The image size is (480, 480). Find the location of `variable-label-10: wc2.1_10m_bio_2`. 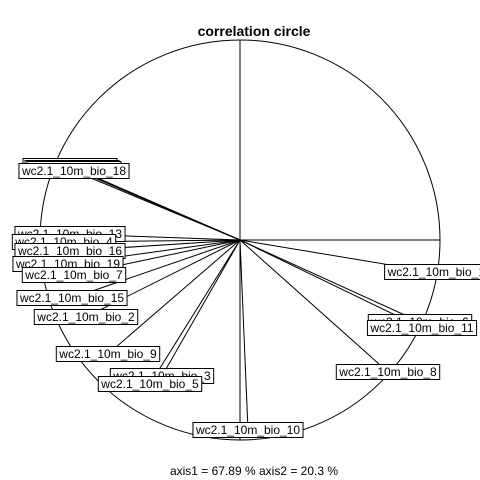

variable-label-10: wc2.1_10m_bio_2 is located at coordinates (86, 317).